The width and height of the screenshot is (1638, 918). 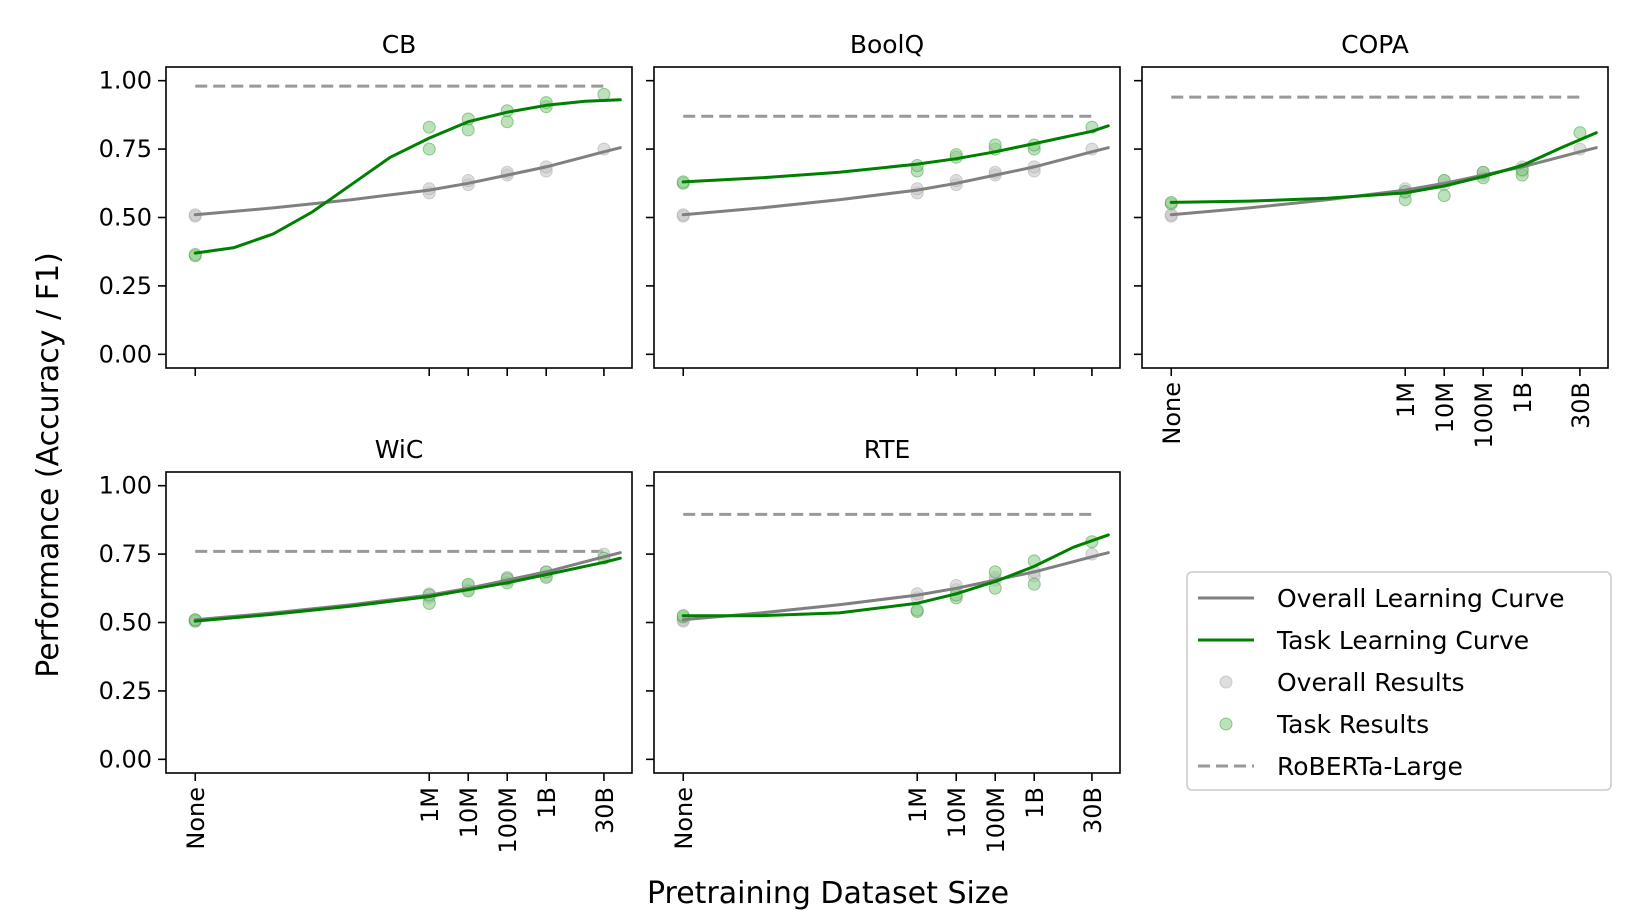 I want to click on panel-cb: CB 0.00 0.25 0.50 0.75 1.00, so click(x=366, y=203).